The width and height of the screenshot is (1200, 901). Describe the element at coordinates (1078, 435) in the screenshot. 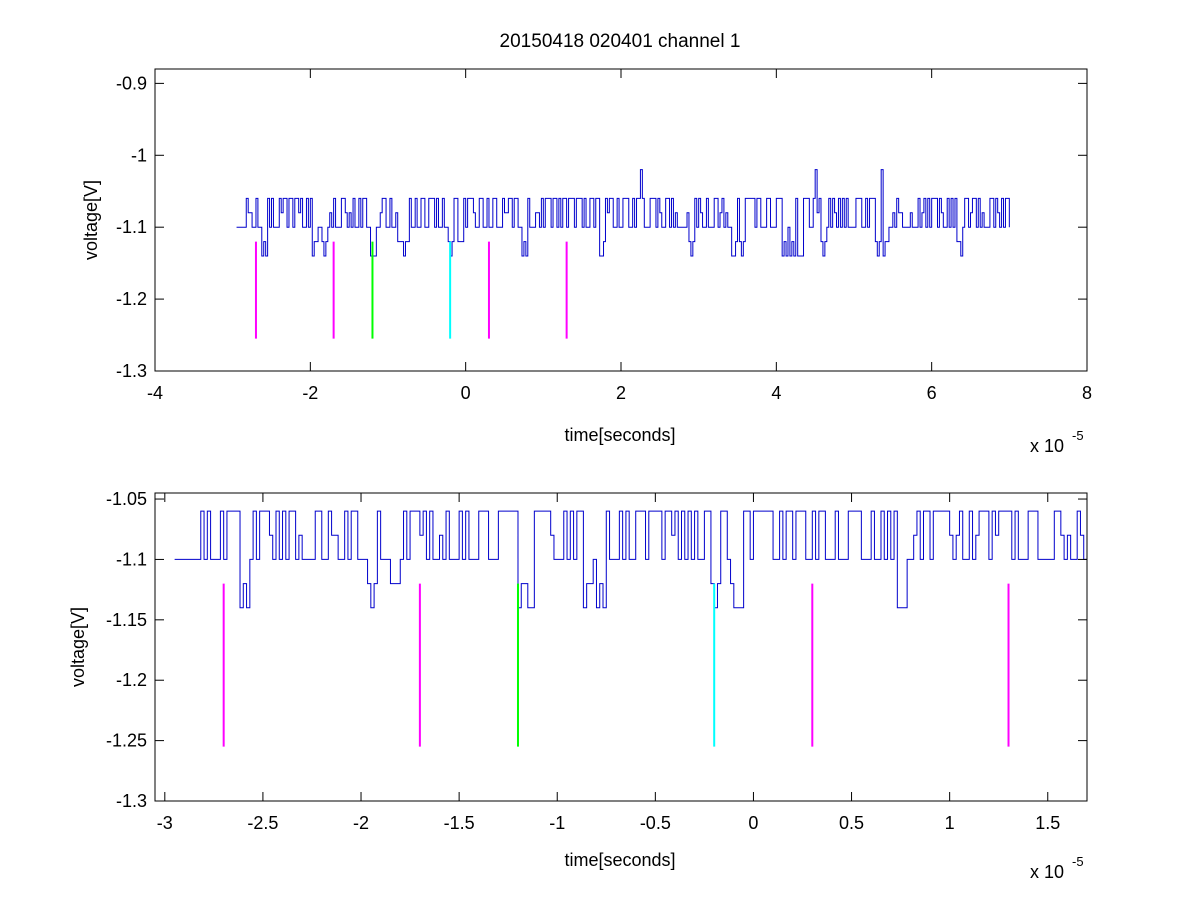

I see `top-x-multiplier-exponent: -5` at that location.